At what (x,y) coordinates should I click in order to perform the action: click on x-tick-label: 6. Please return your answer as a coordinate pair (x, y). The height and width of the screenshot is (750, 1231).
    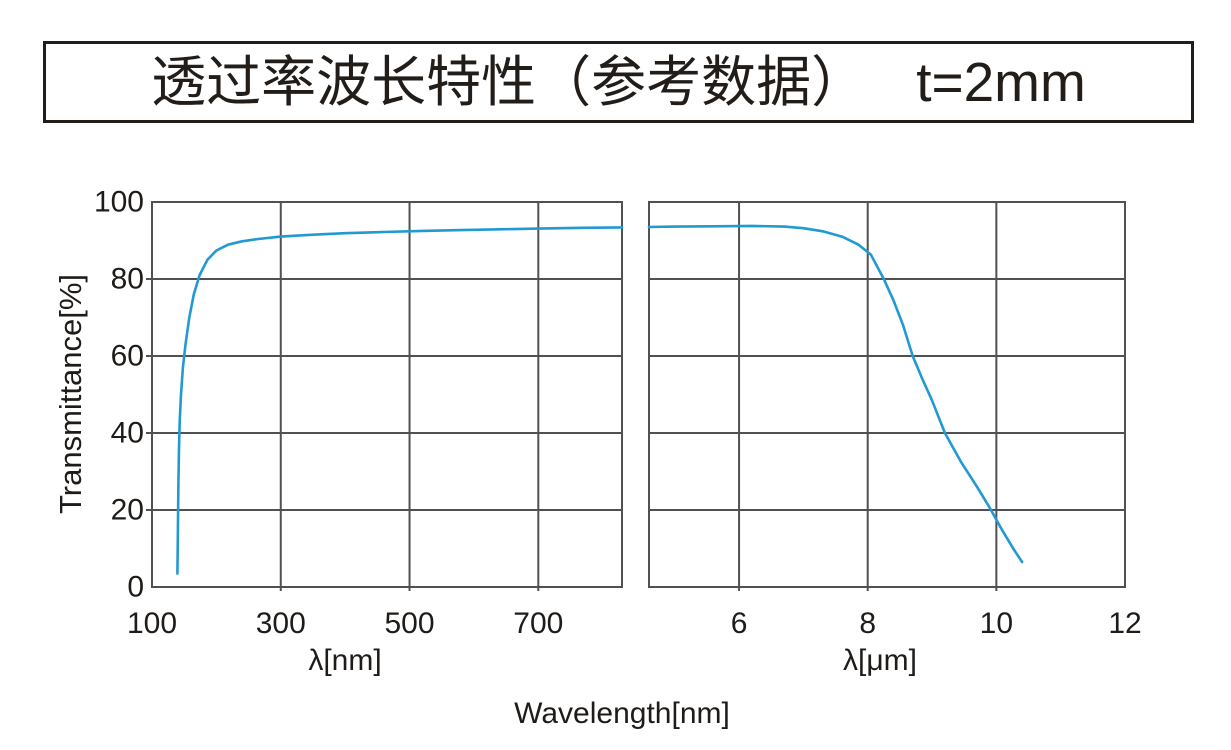
    Looking at the image, I should click on (739, 623).